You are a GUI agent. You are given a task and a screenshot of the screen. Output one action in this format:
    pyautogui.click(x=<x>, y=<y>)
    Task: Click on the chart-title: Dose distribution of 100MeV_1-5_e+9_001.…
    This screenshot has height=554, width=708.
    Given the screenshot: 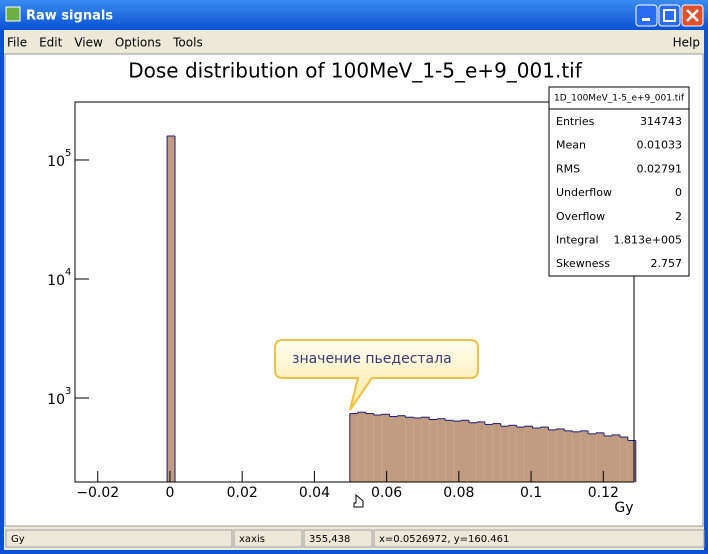 What is the action you would take?
    pyautogui.click(x=355, y=71)
    